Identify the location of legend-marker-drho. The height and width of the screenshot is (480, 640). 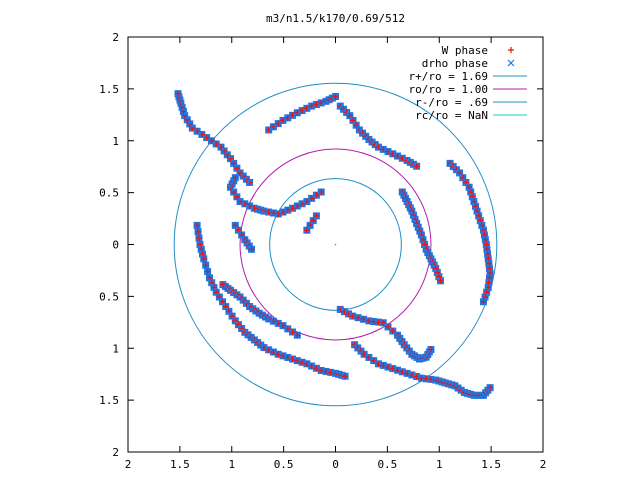
(511, 63).